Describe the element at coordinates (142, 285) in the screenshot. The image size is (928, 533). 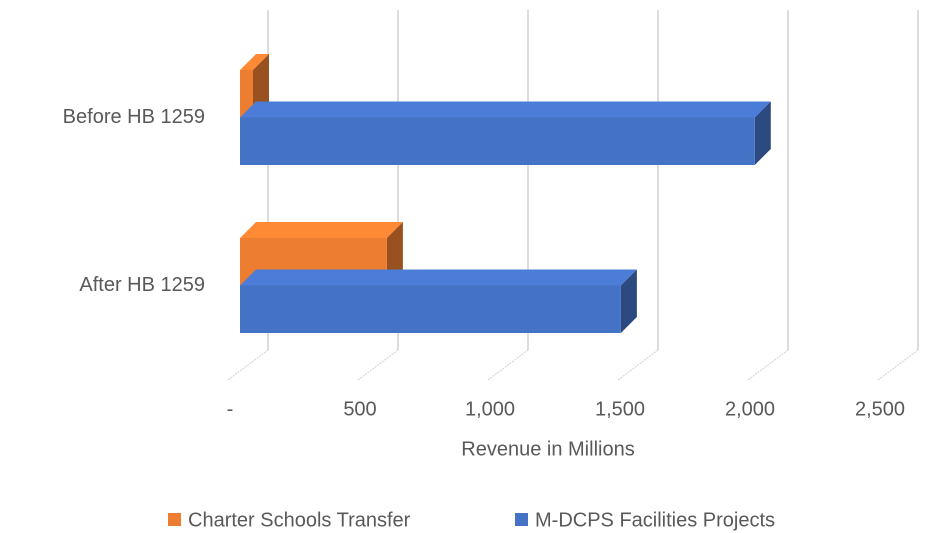
I see `y-tick-label: After HB 1259` at that location.